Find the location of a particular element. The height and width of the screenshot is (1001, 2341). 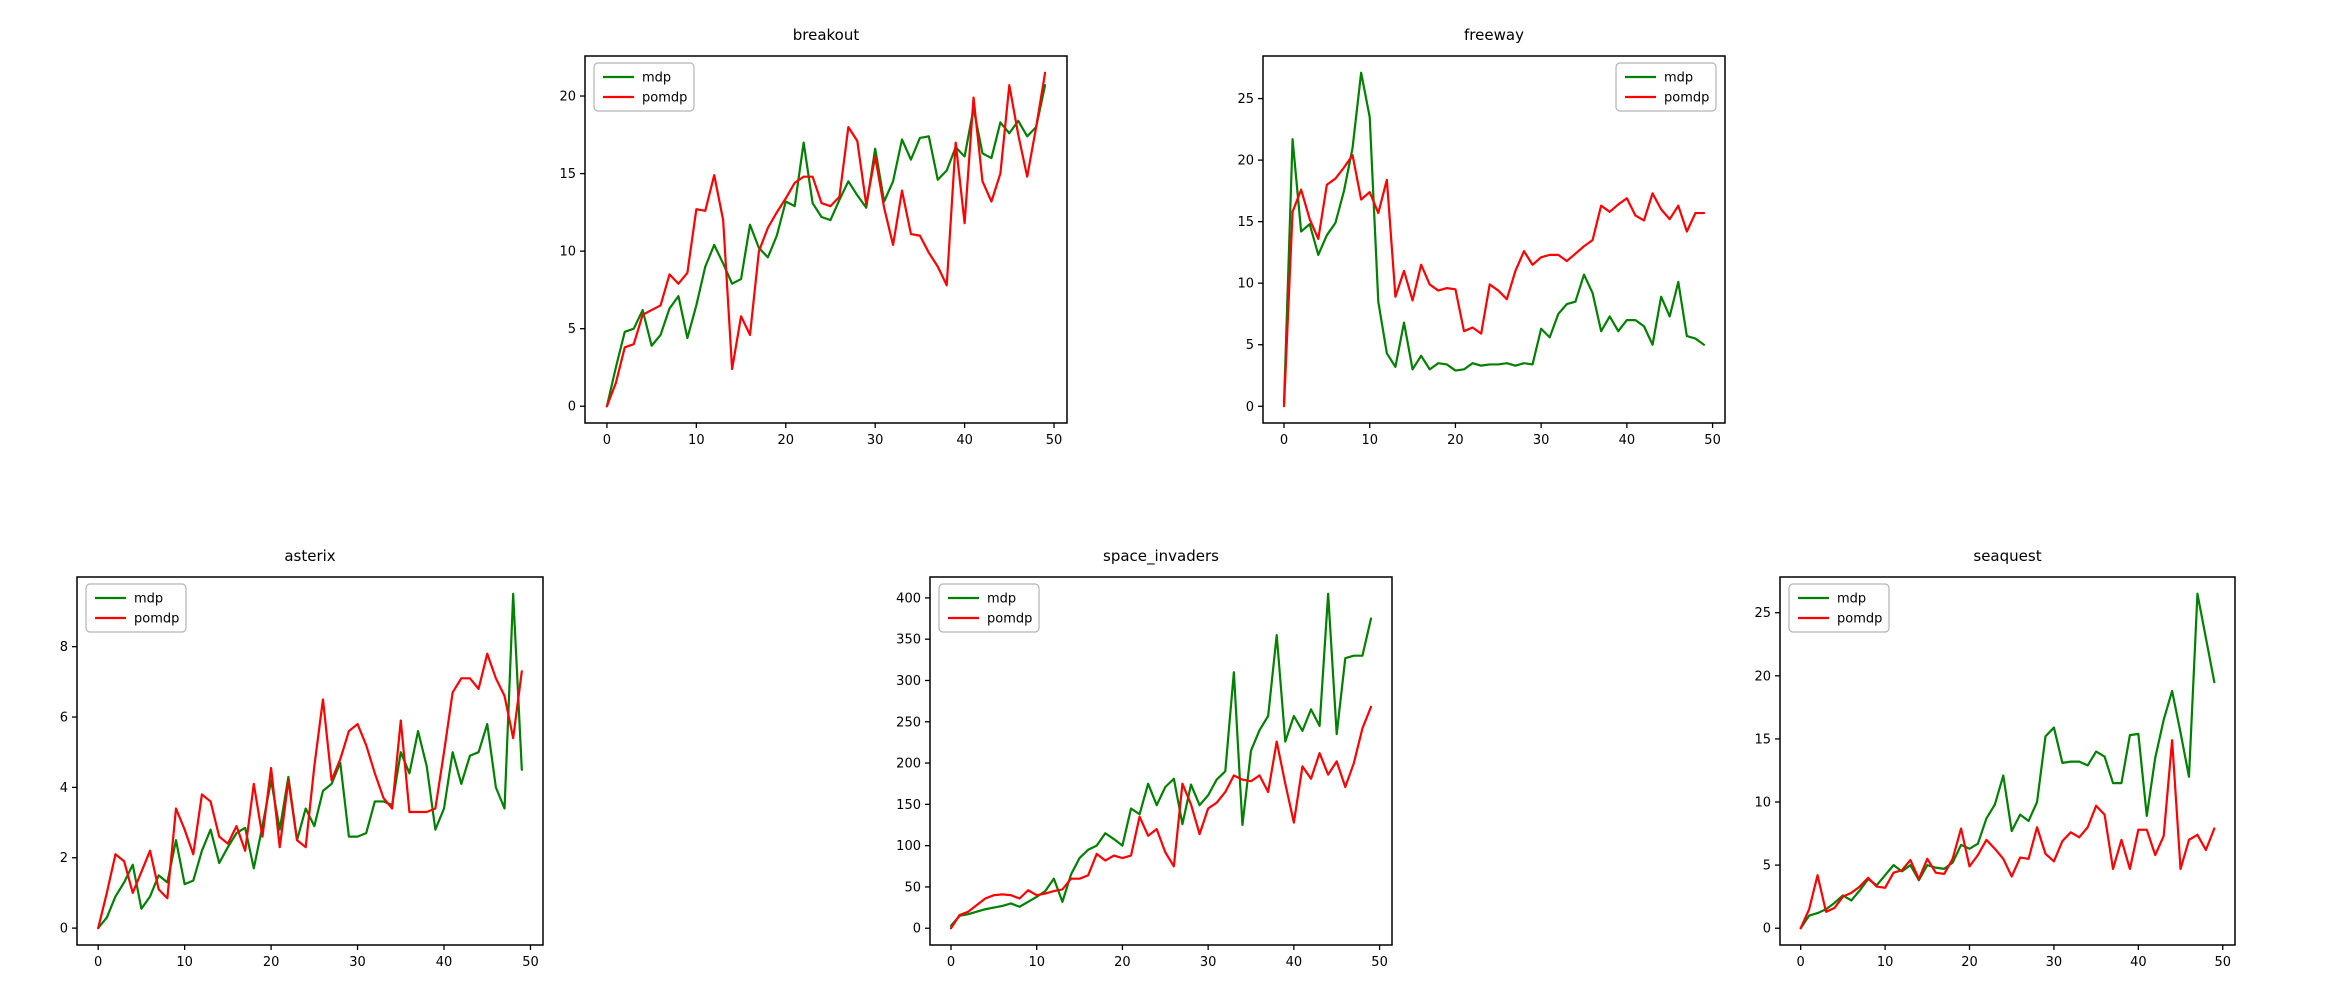

y-tick-label: 4 is located at coordinates (64, 788).